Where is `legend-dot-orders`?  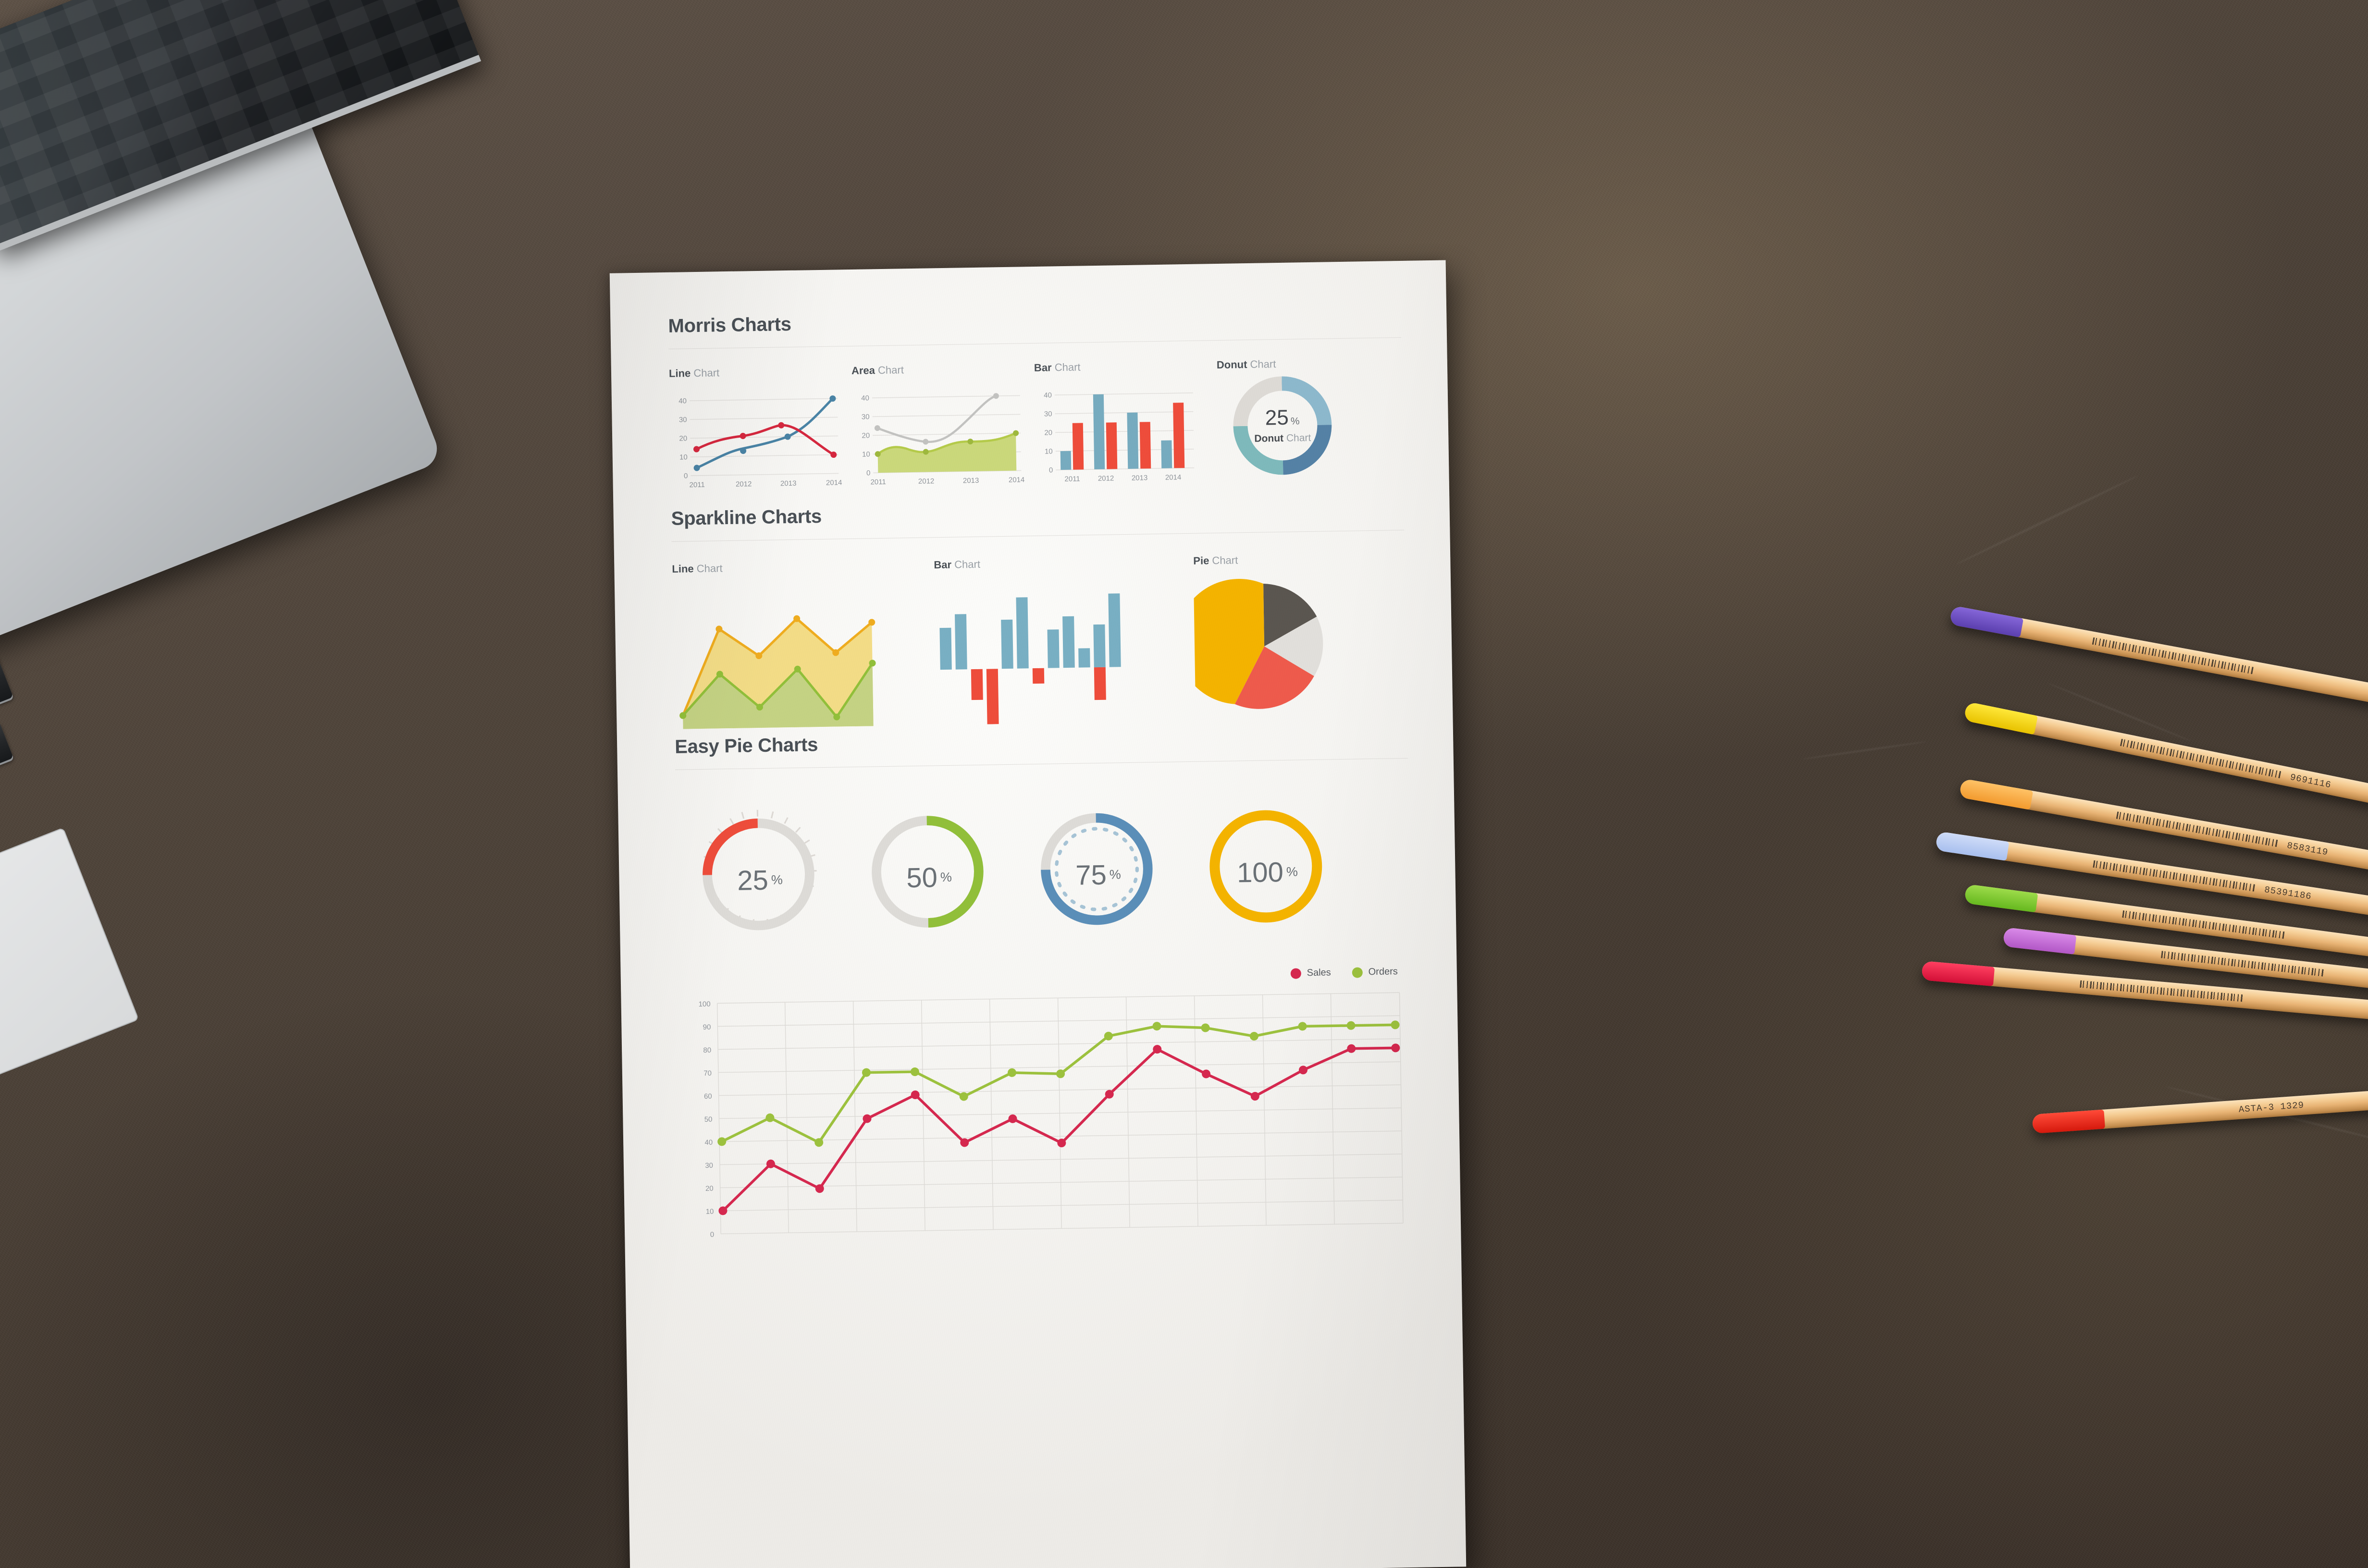
legend-dot-orders is located at coordinates (1357, 973).